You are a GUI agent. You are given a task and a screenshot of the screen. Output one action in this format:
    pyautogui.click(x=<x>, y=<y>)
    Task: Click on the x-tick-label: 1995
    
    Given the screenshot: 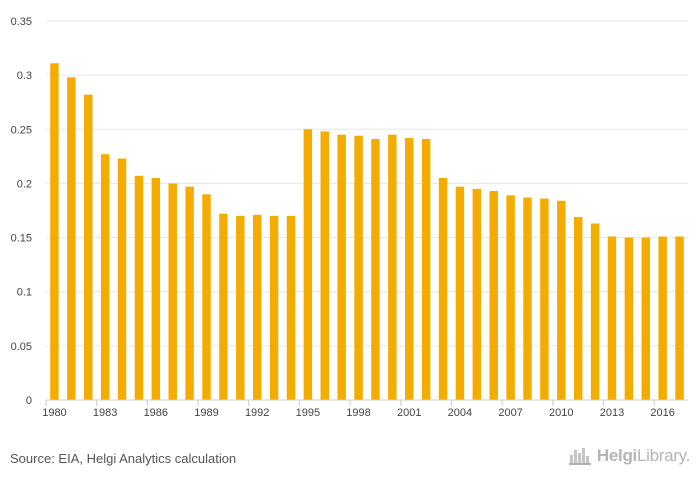 What is the action you would take?
    pyautogui.click(x=308, y=413)
    